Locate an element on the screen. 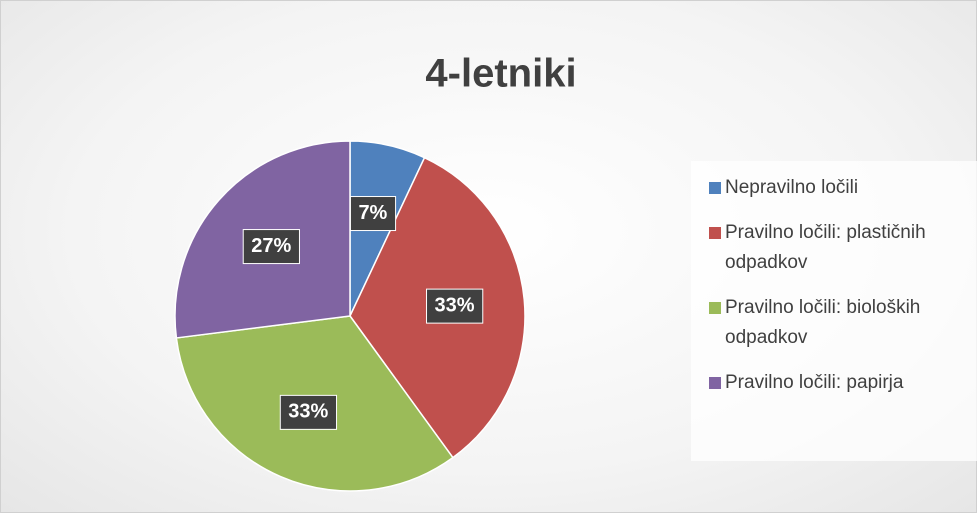 The height and width of the screenshot is (513, 977). legend-label: Pravilno ločili: bioloških odpadkov is located at coordinates (823, 322).